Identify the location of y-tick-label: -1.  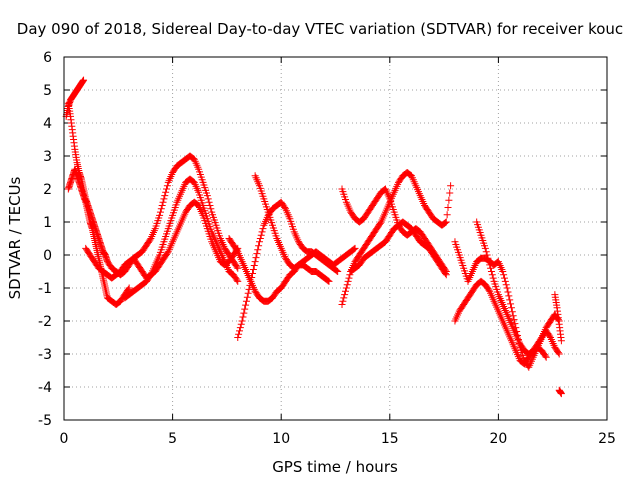
(45, 289).